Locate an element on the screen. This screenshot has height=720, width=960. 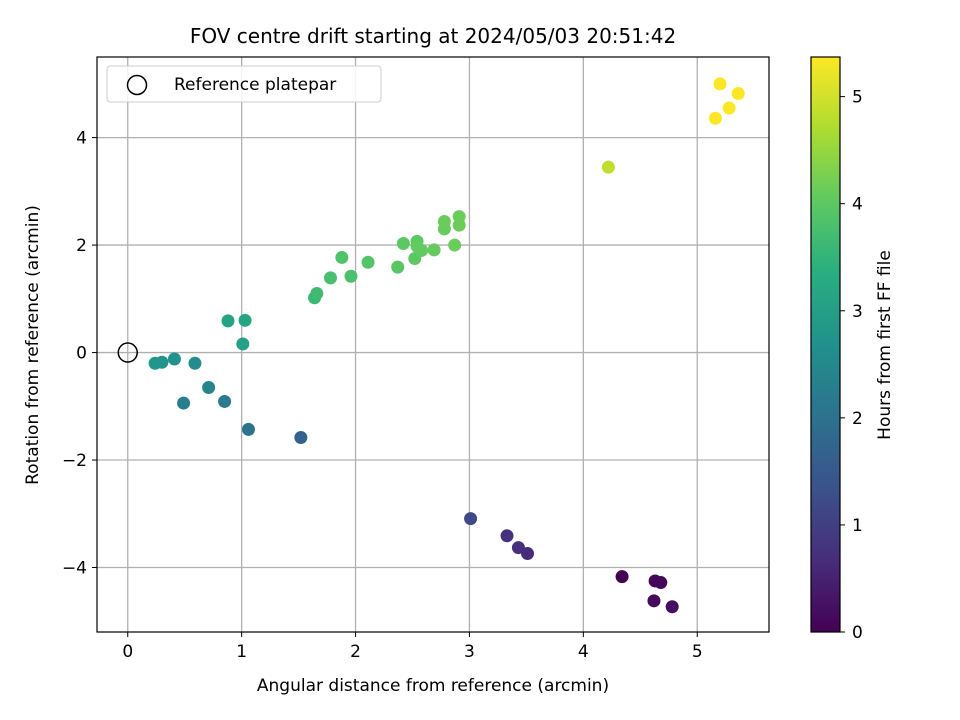
y-tick-label: 2 is located at coordinates (81, 246).